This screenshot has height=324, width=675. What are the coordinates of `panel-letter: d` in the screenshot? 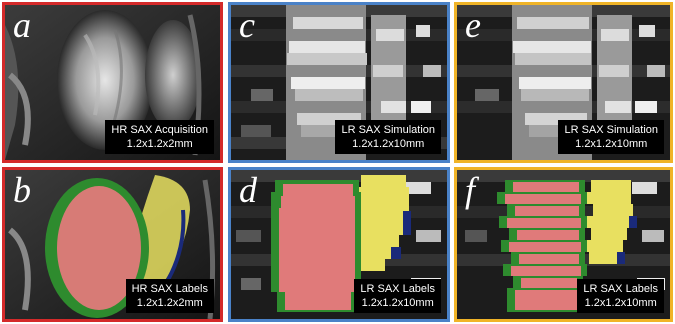 It's located at (248, 190).